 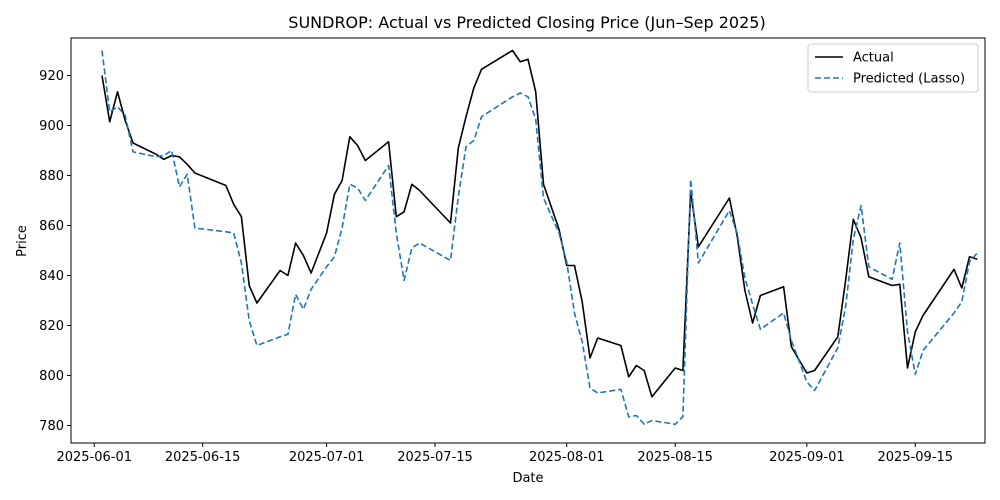 I want to click on x-tick-label: 2025-09-01, so click(x=807, y=457).